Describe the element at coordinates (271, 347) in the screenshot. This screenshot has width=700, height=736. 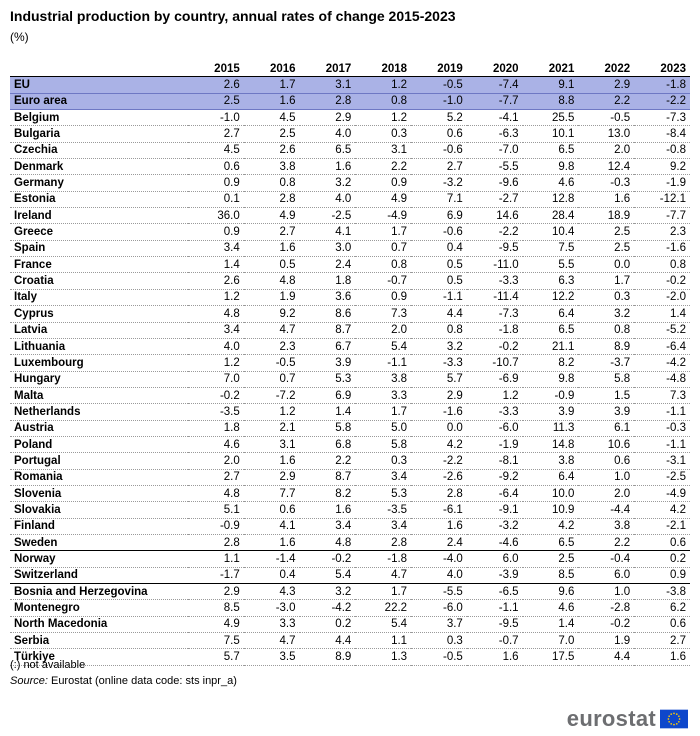
I see `value-cell: 2.3` at that location.